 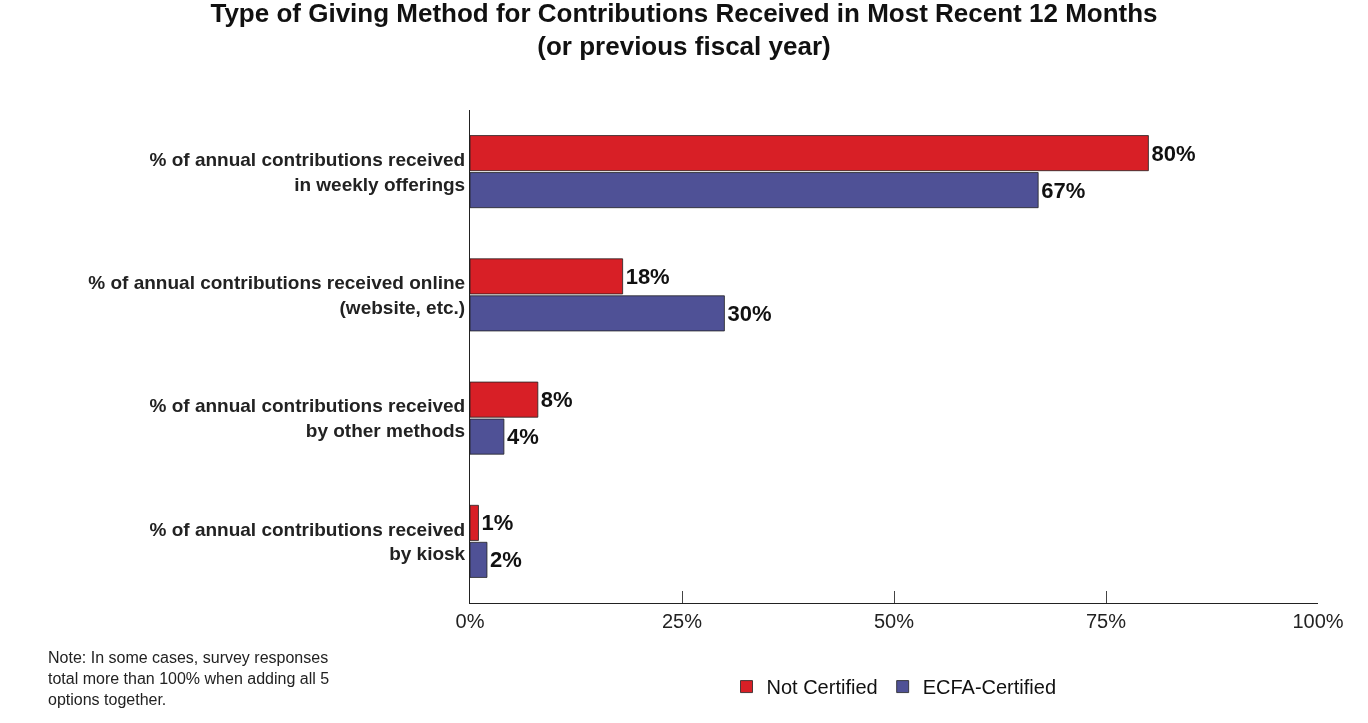 I want to click on legend-label: Not Certified, so click(x=822, y=687).